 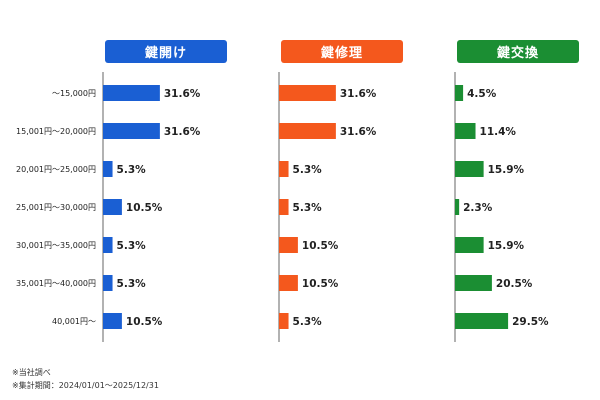 What do you see at coordinates (85, 379) in the screenshot?
I see `footnotes: ※当社調べ ※集計期間：2024/01/01～2025/12/31` at bounding box center [85, 379].